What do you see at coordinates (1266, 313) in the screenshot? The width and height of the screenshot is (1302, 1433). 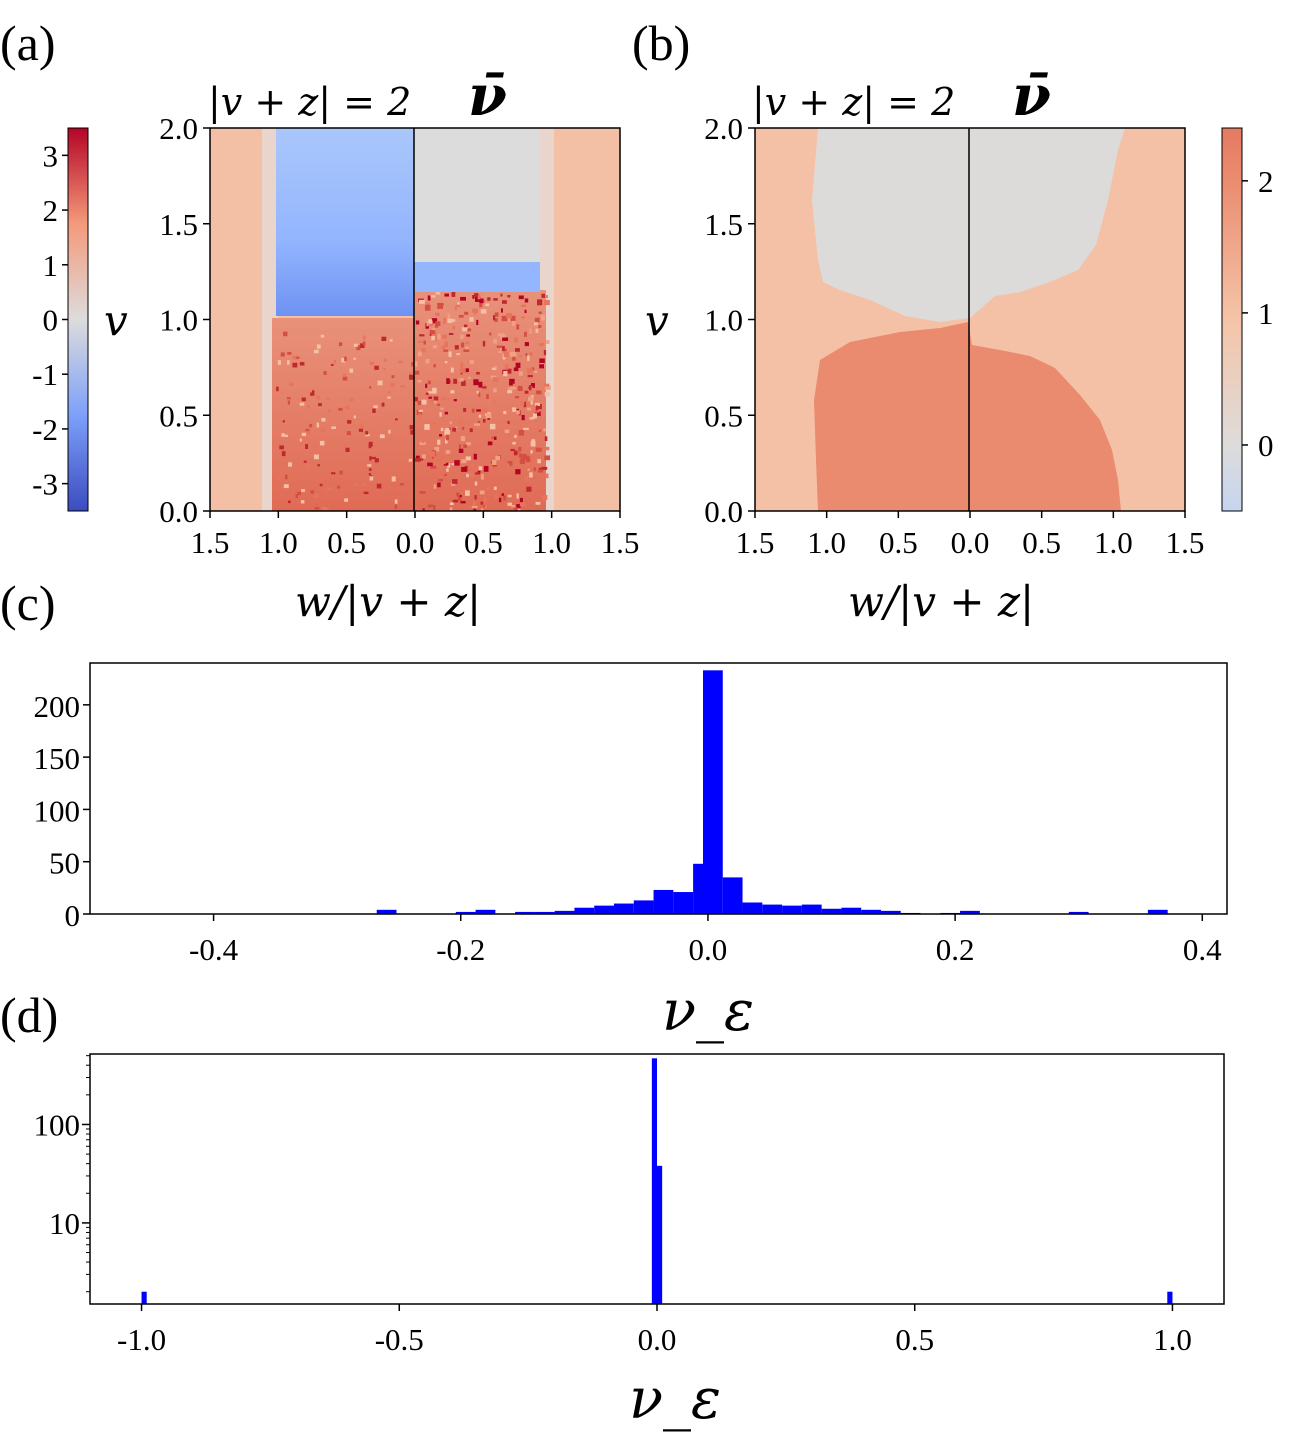 I see `colorbar-b-tick-label: 1` at bounding box center [1266, 313].